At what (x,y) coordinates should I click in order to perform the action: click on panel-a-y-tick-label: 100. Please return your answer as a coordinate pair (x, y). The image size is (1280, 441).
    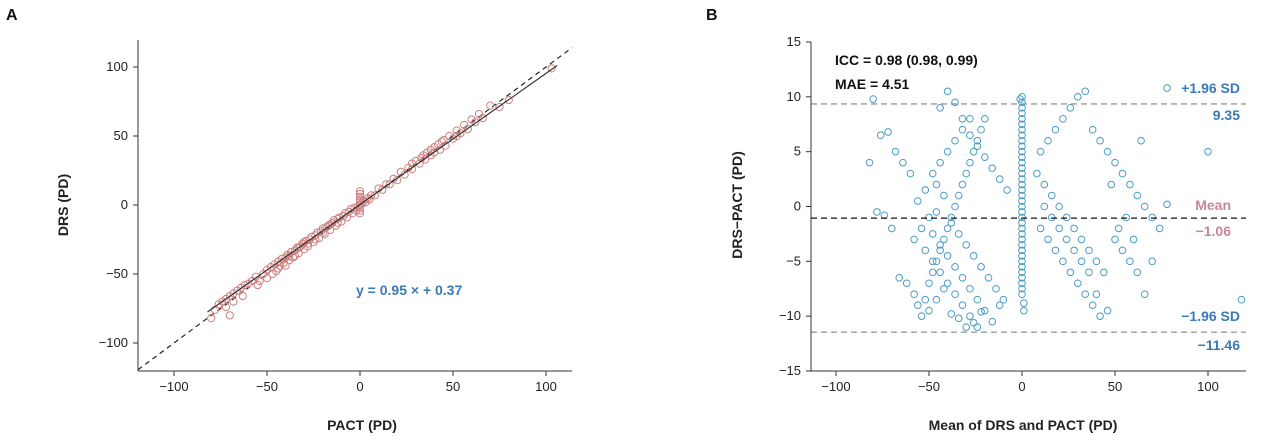
    Looking at the image, I should click on (117, 66).